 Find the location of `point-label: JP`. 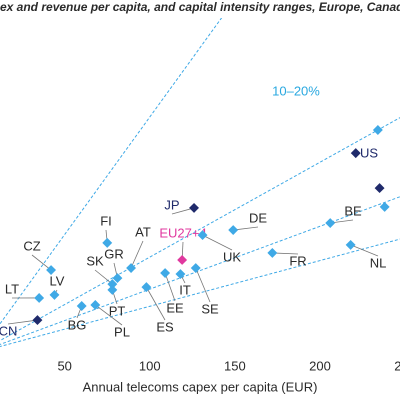

point-label: JP is located at coordinates (171, 204).